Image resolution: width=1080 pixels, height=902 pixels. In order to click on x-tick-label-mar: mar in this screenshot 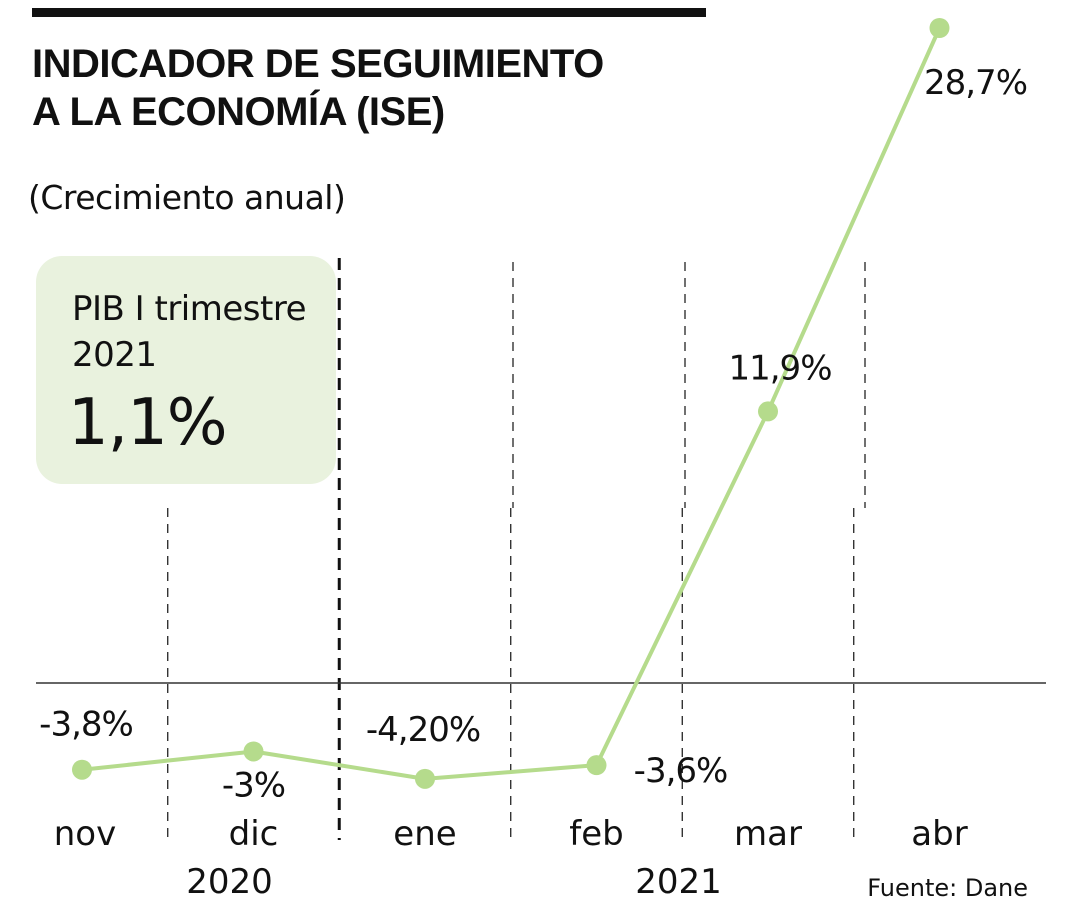, I will do `click(768, 834)`.